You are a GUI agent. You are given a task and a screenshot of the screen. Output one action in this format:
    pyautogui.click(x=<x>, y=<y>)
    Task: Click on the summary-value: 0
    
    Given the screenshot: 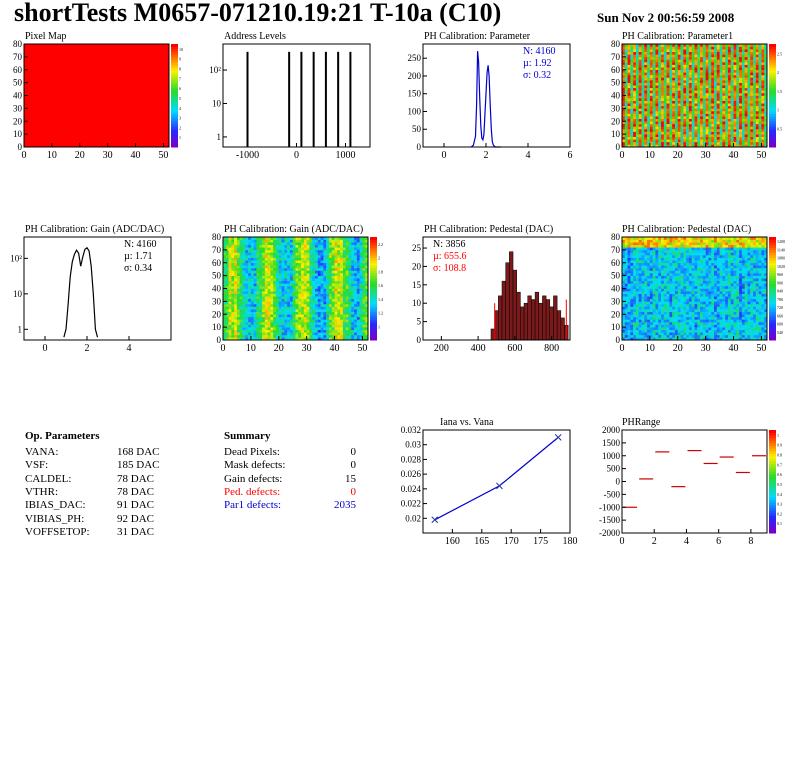 What is the action you would take?
    pyautogui.click(x=353, y=452)
    